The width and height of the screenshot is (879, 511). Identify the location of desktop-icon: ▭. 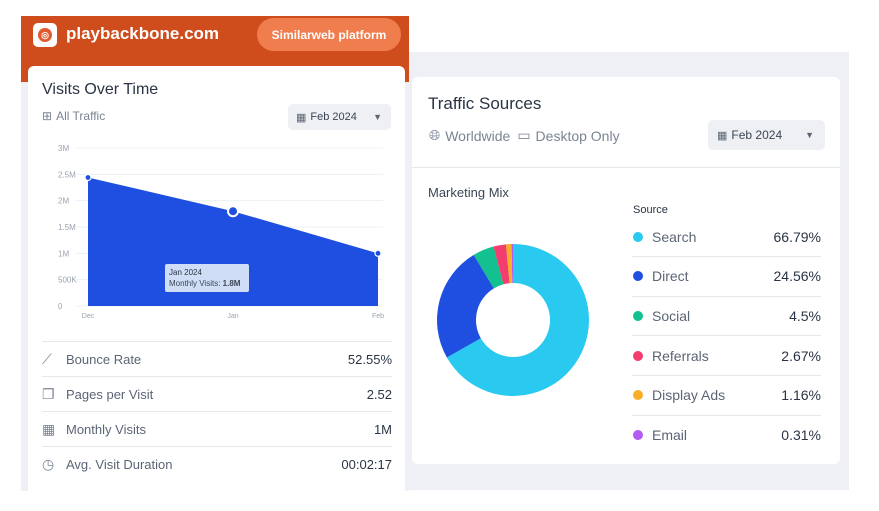
(524, 135).